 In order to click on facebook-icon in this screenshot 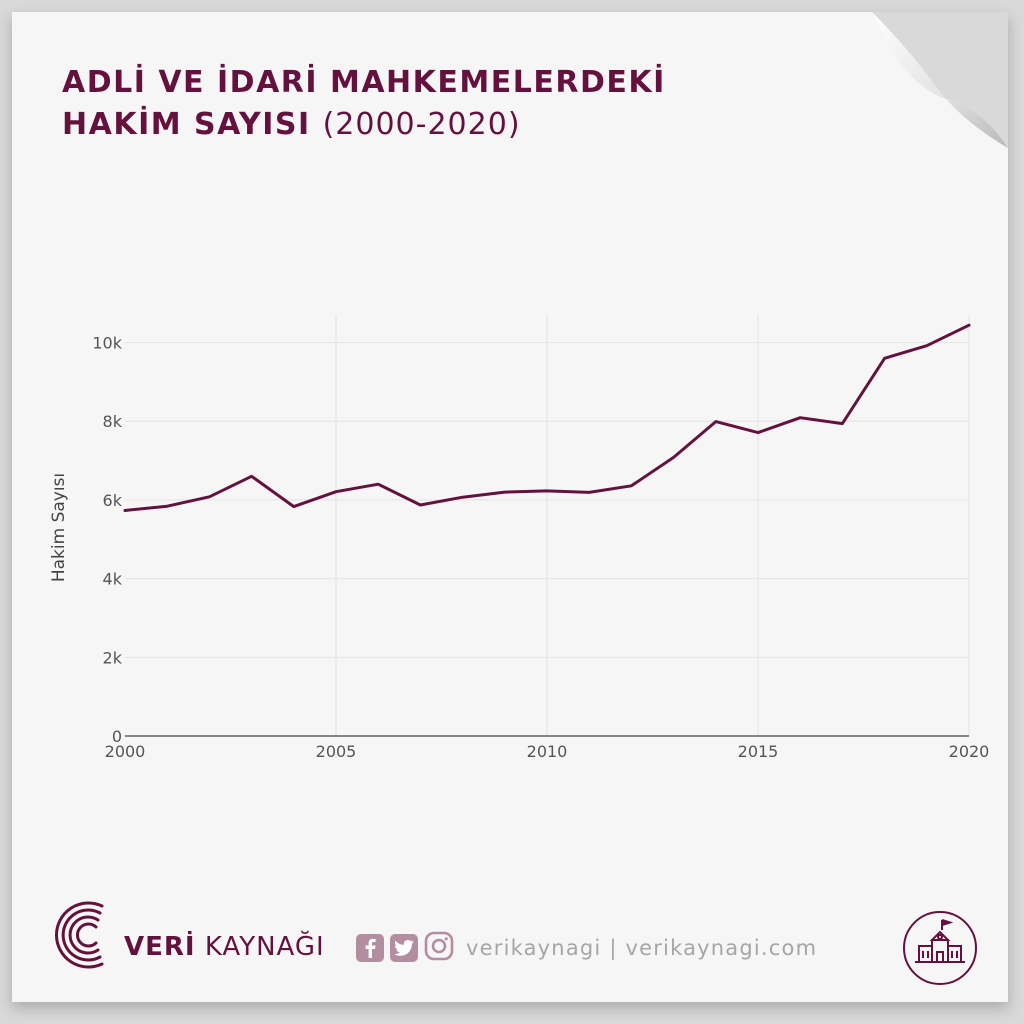, I will do `click(370, 948)`.